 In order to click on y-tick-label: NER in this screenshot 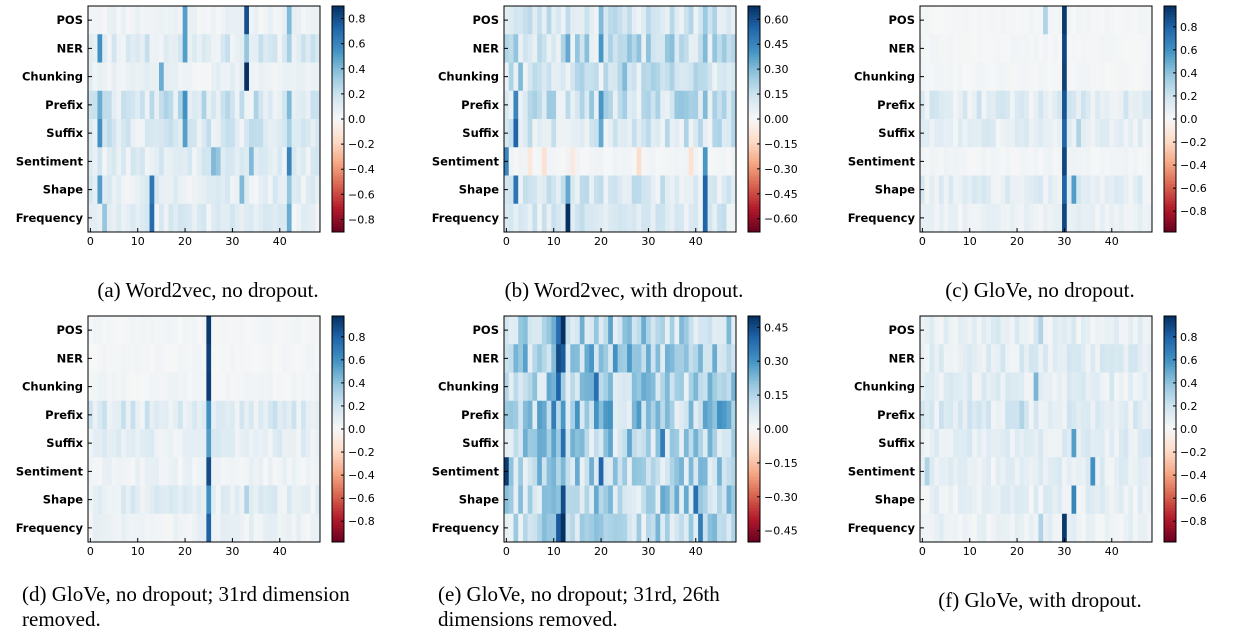, I will do `click(486, 48)`.